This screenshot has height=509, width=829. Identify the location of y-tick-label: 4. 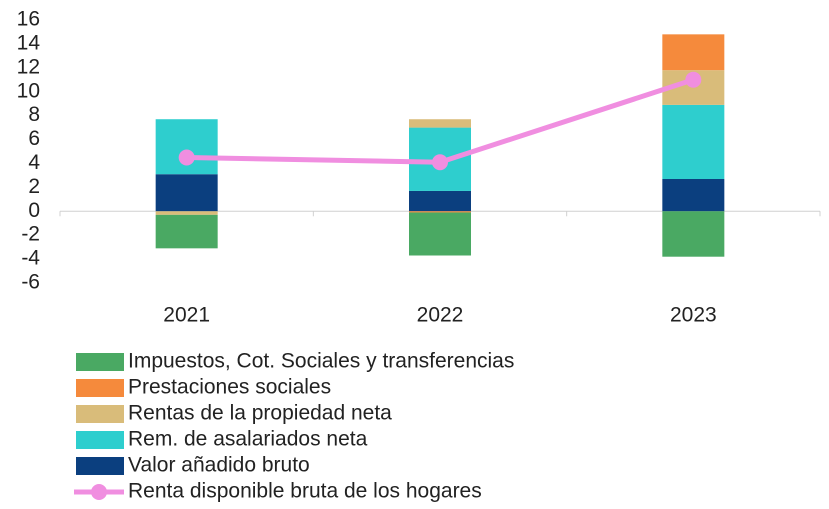
(34, 162).